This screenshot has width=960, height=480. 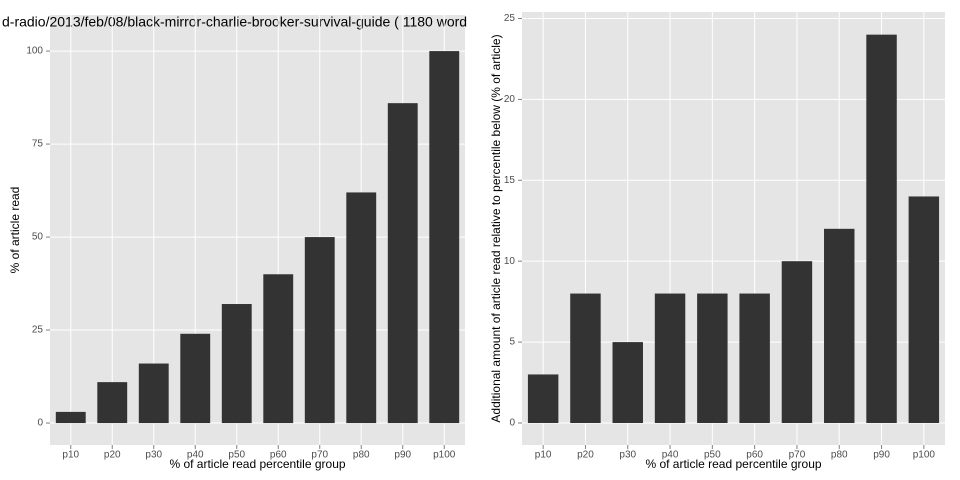 I want to click on y-axis-title: % of article read, so click(x=15, y=230).